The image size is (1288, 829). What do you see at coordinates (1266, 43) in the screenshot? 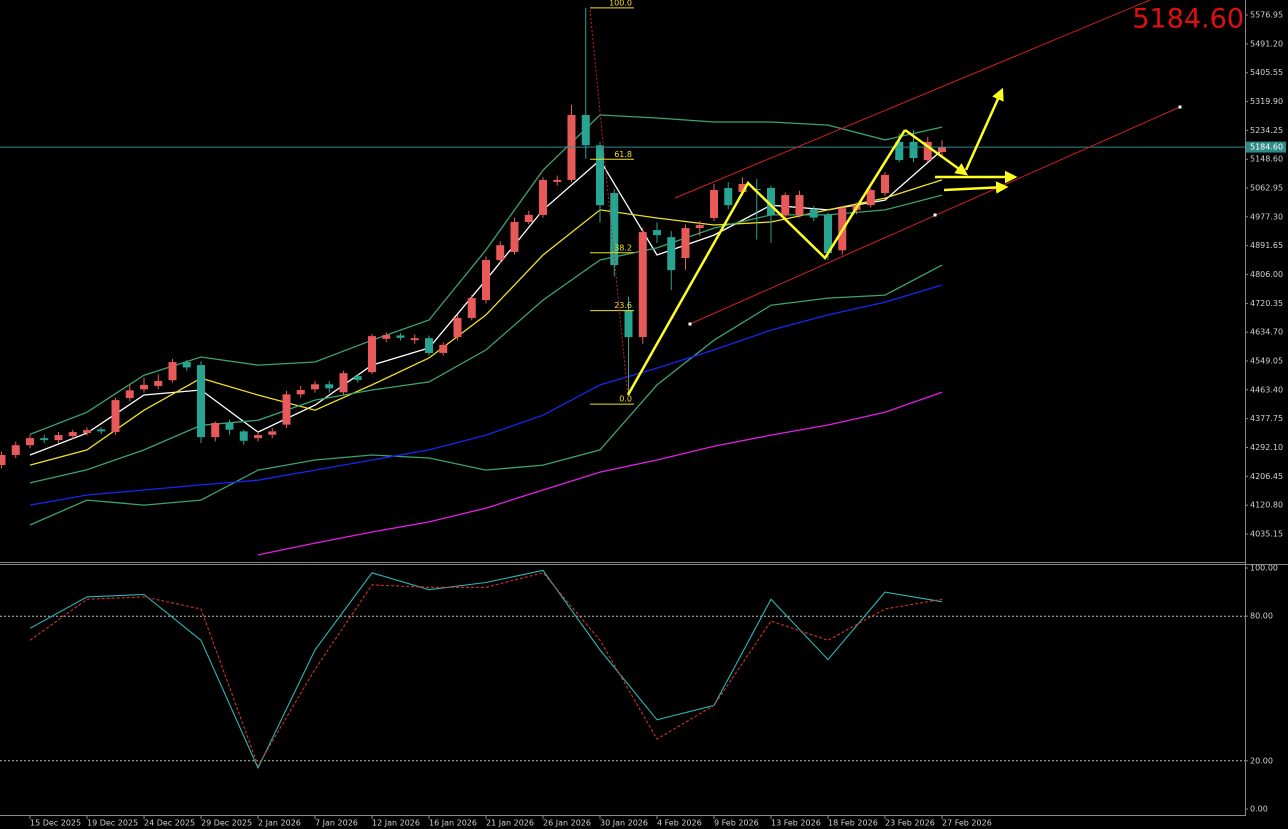
I see `y-tick-label: 5491.20` at bounding box center [1266, 43].